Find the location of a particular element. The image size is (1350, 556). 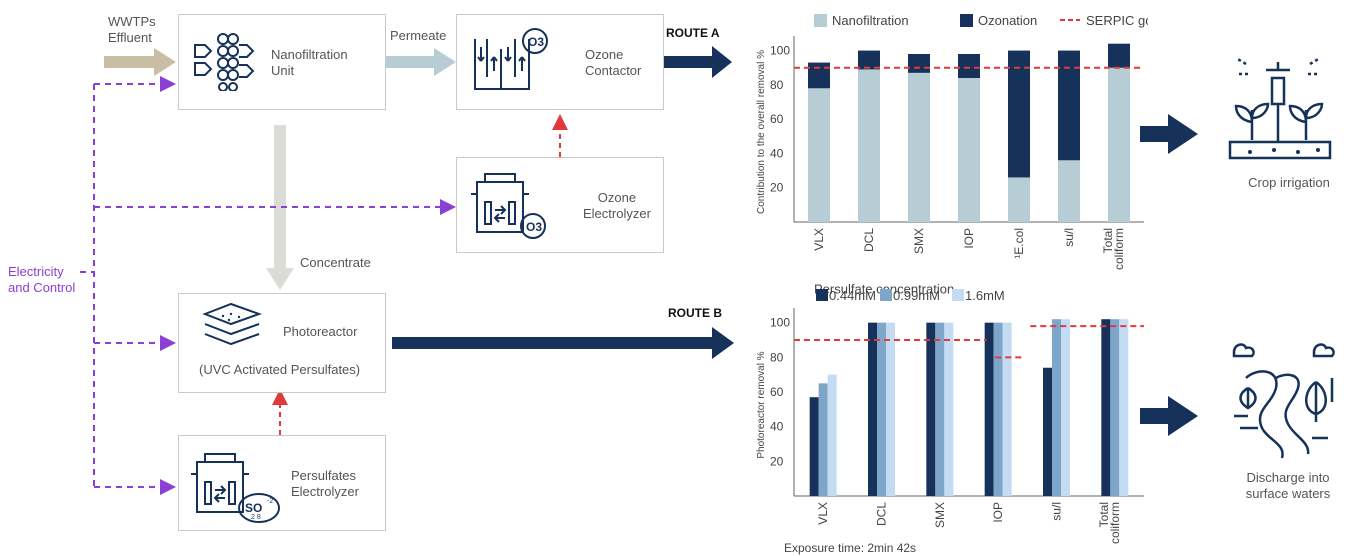

irrigation-icon is located at coordinates (1280, 108).